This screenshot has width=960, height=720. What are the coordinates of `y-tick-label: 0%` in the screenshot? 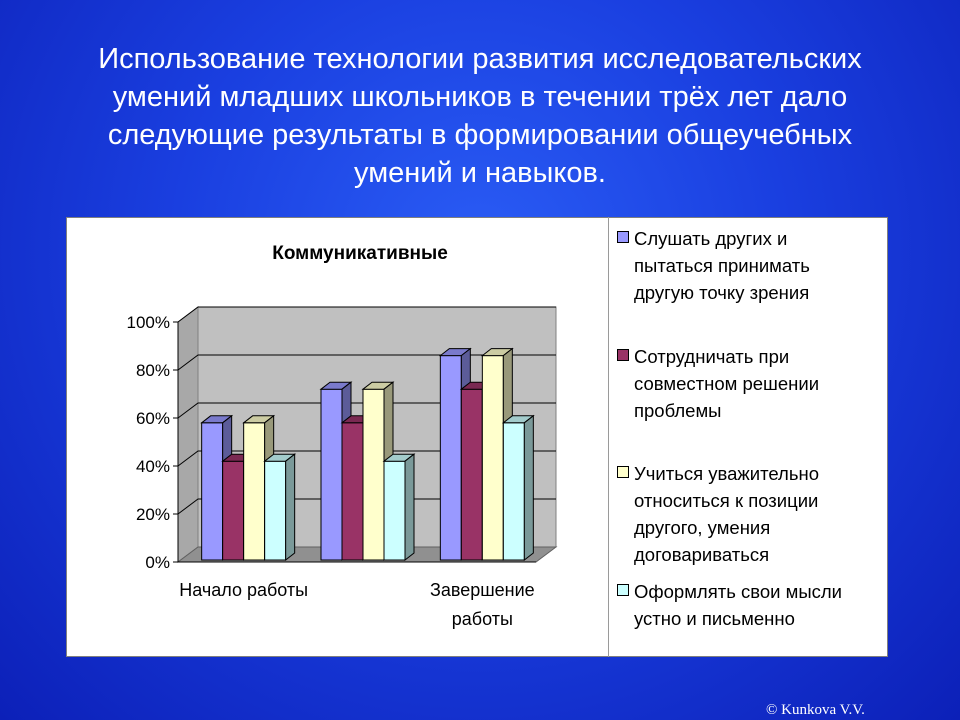 It's located at (157, 562).